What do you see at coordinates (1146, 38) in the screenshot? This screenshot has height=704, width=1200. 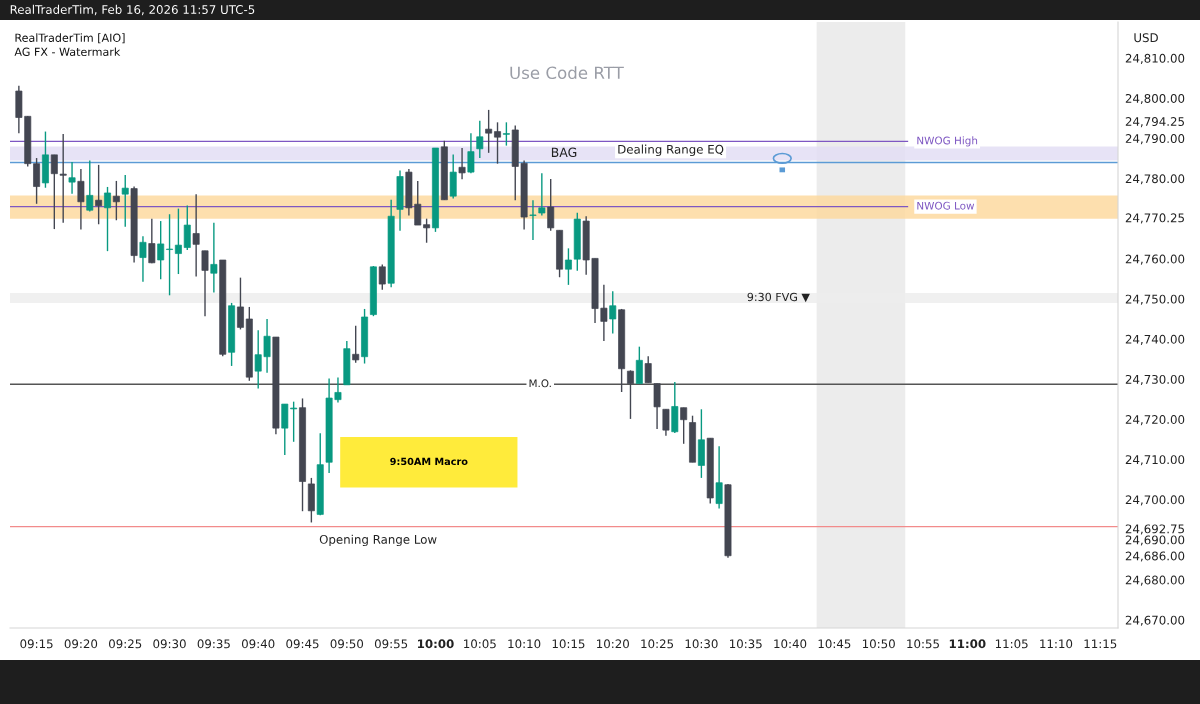 I see `y-axis-title: USD` at bounding box center [1146, 38].